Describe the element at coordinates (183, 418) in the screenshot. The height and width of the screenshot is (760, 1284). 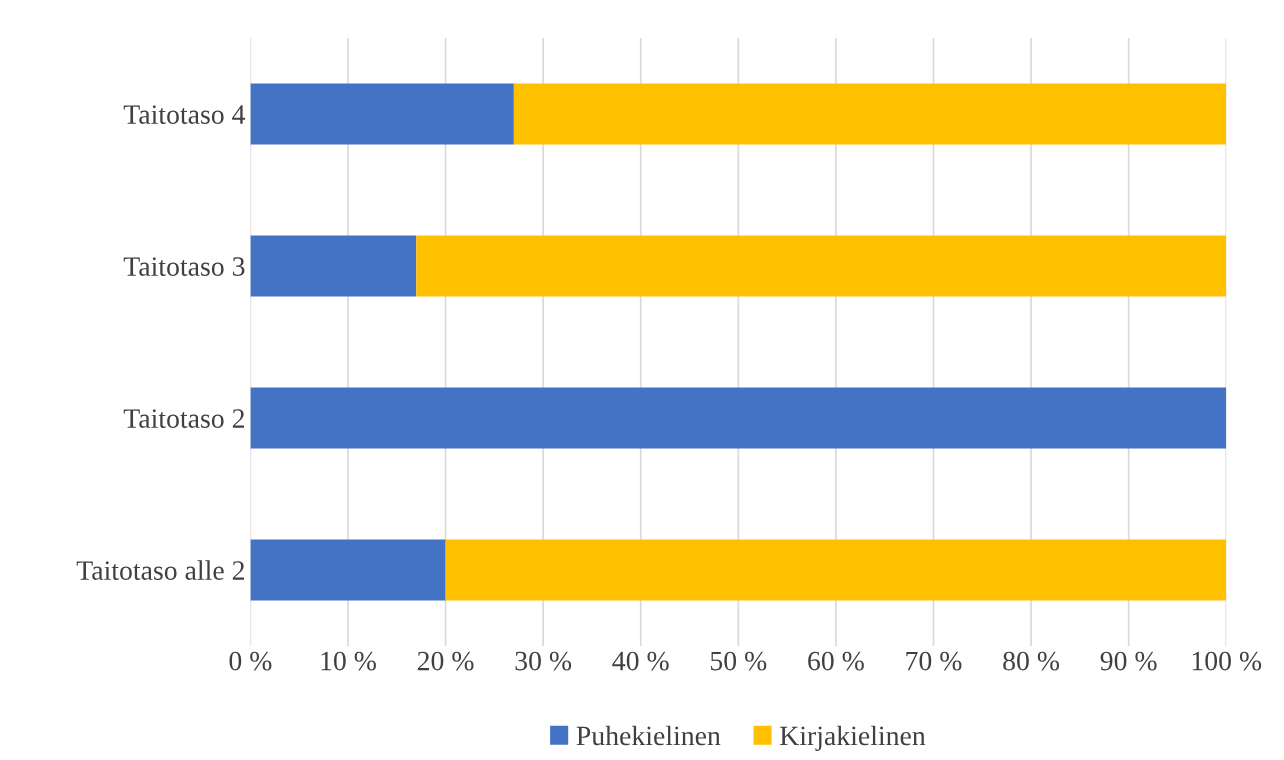
I see `y-tick-label: Taitotaso 2` at that location.